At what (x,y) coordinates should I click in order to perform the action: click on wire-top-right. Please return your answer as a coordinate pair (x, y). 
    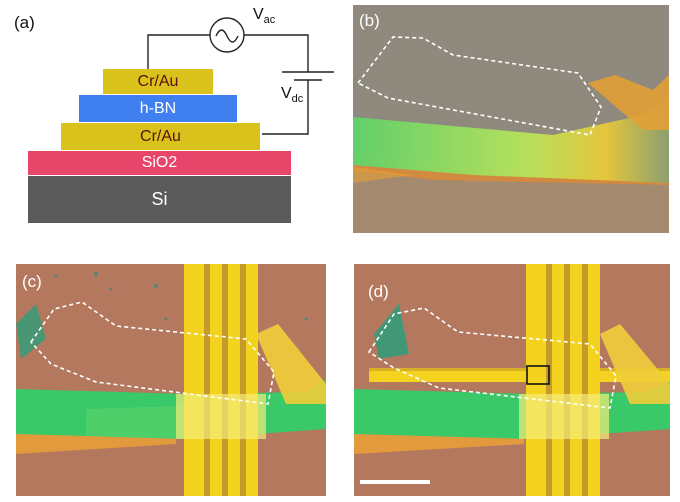
    Looking at the image, I should click on (276, 53).